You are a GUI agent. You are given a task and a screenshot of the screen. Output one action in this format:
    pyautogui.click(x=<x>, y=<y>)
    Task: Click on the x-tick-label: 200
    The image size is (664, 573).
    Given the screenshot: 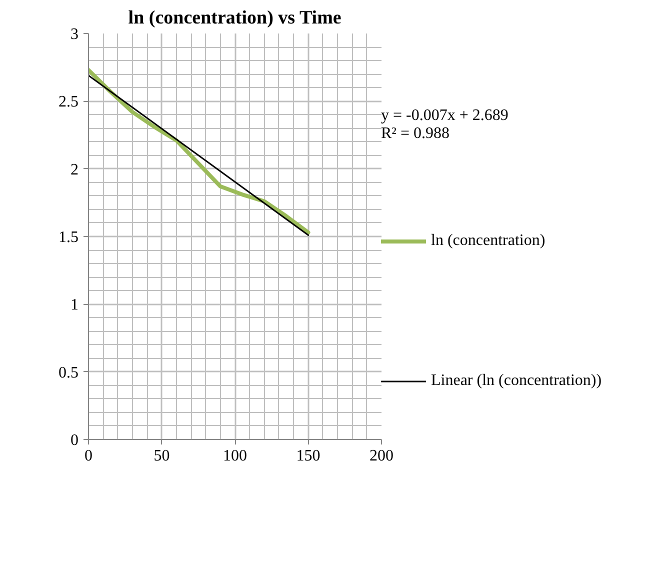 What is the action you would take?
    pyautogui.click(x=382, y=456)
    